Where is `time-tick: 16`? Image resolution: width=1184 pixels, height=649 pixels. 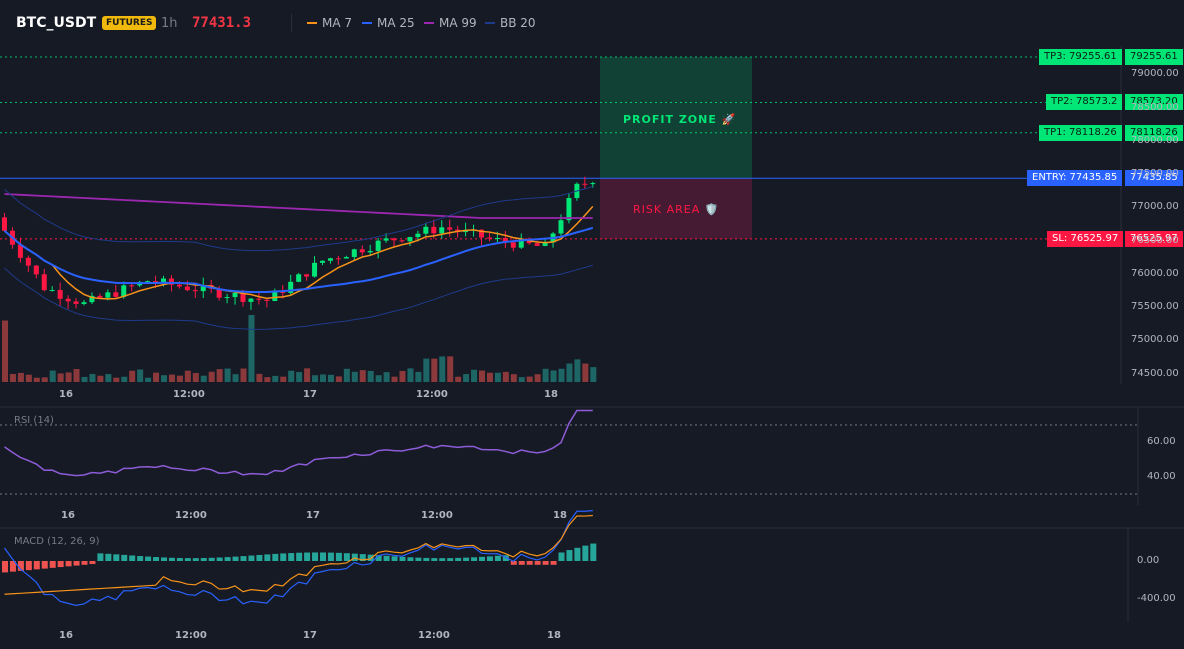
time-tick: 16 is located at coordinates (66, 394).